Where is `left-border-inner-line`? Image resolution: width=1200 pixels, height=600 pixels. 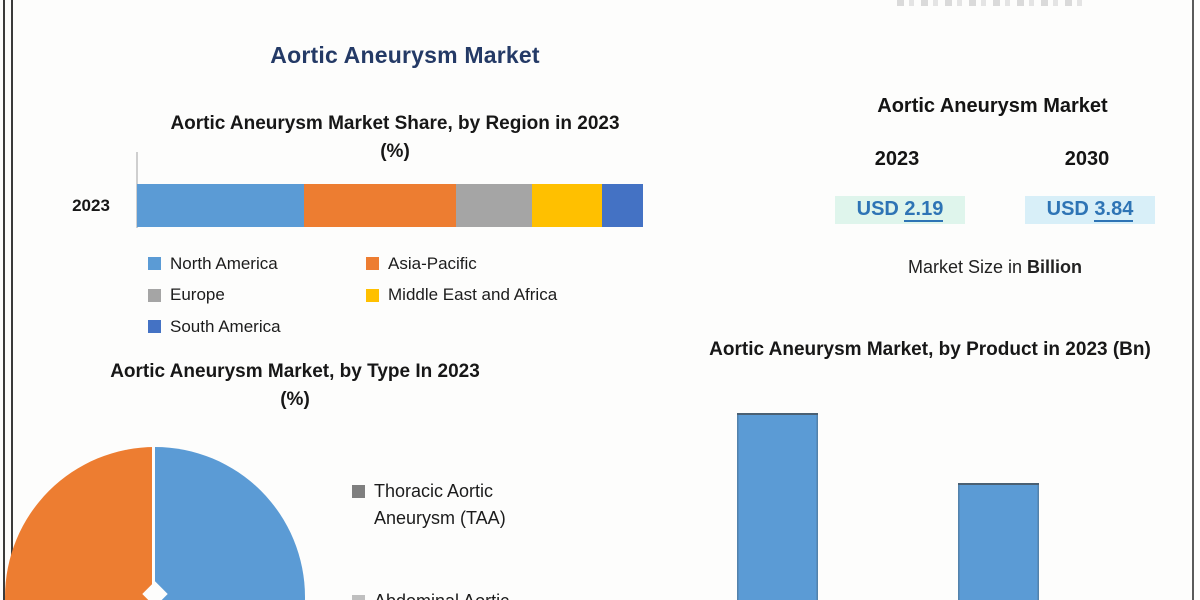 left-border-inner-line is located at coordinates (12, 300).